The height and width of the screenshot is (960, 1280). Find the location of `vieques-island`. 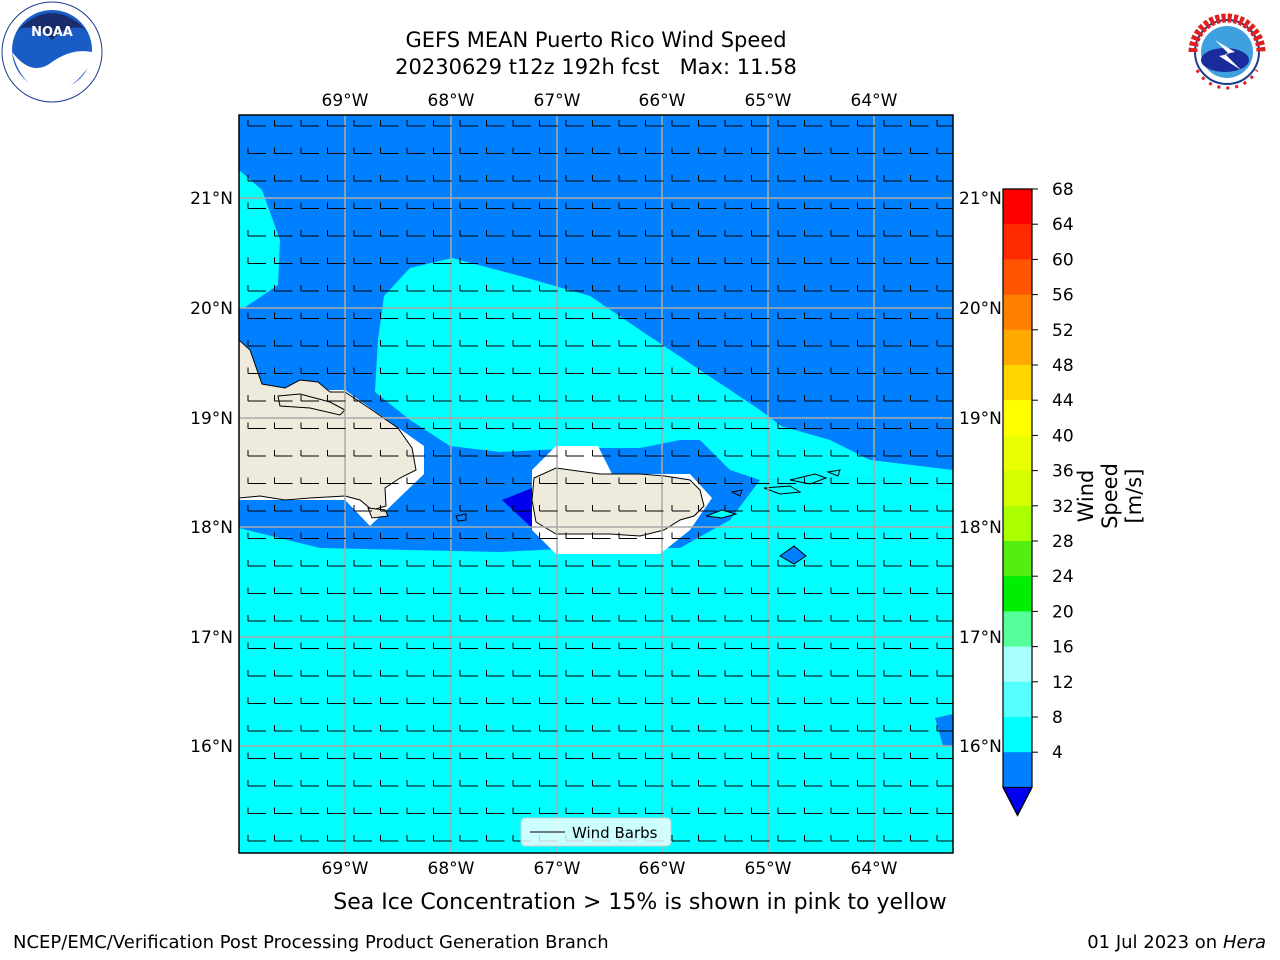

vieques-island is located at coordinates (721, 514).